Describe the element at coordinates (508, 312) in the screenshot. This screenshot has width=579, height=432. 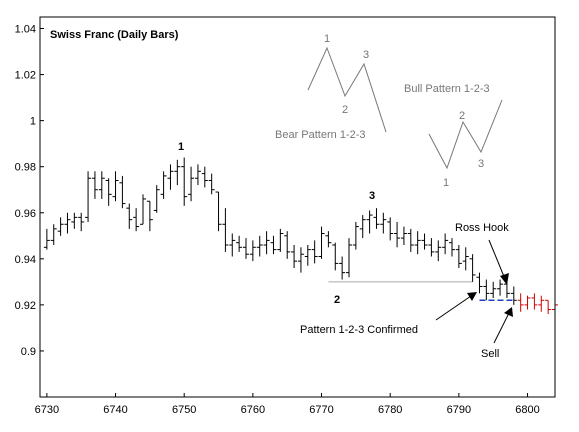
I see `sell-arrowhead` at that location.